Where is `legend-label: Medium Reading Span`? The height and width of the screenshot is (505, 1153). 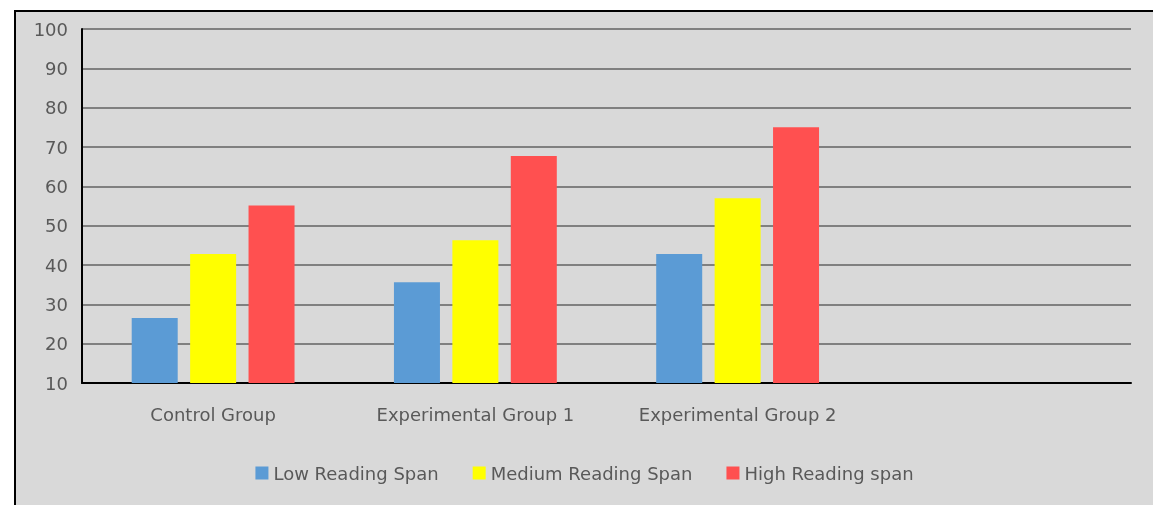
legend-label: Medium Reading Span is located at coordinates (591, 473).